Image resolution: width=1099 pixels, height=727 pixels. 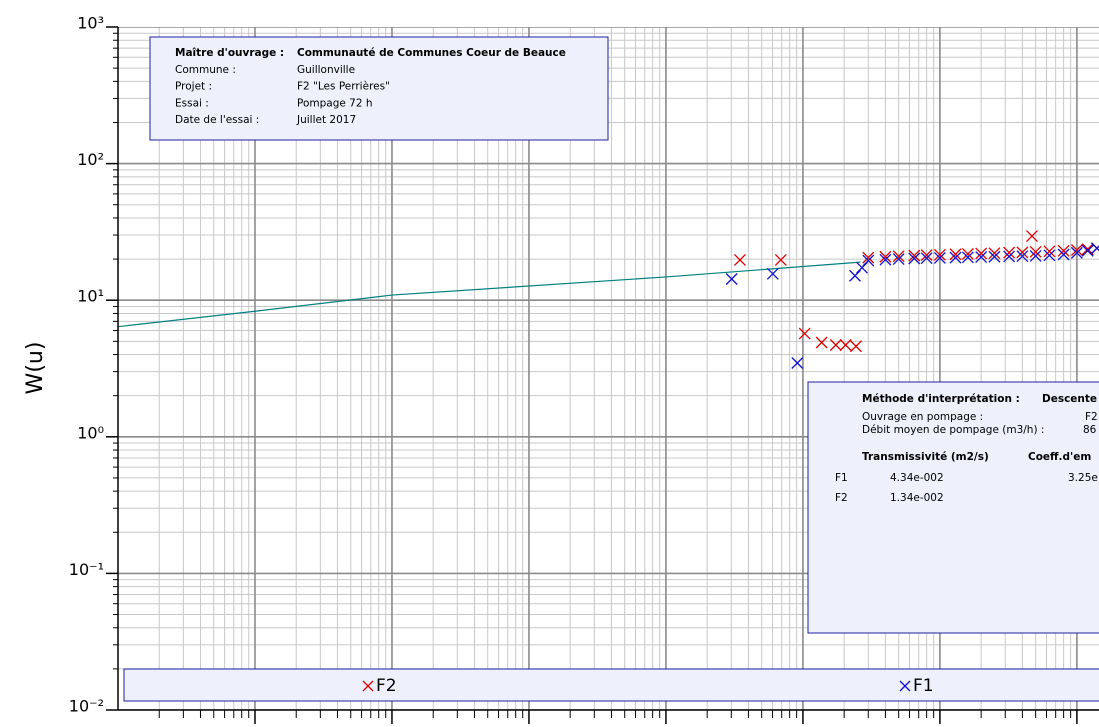 I want to click on method-value: Descente, so click(x=1069, y=399).